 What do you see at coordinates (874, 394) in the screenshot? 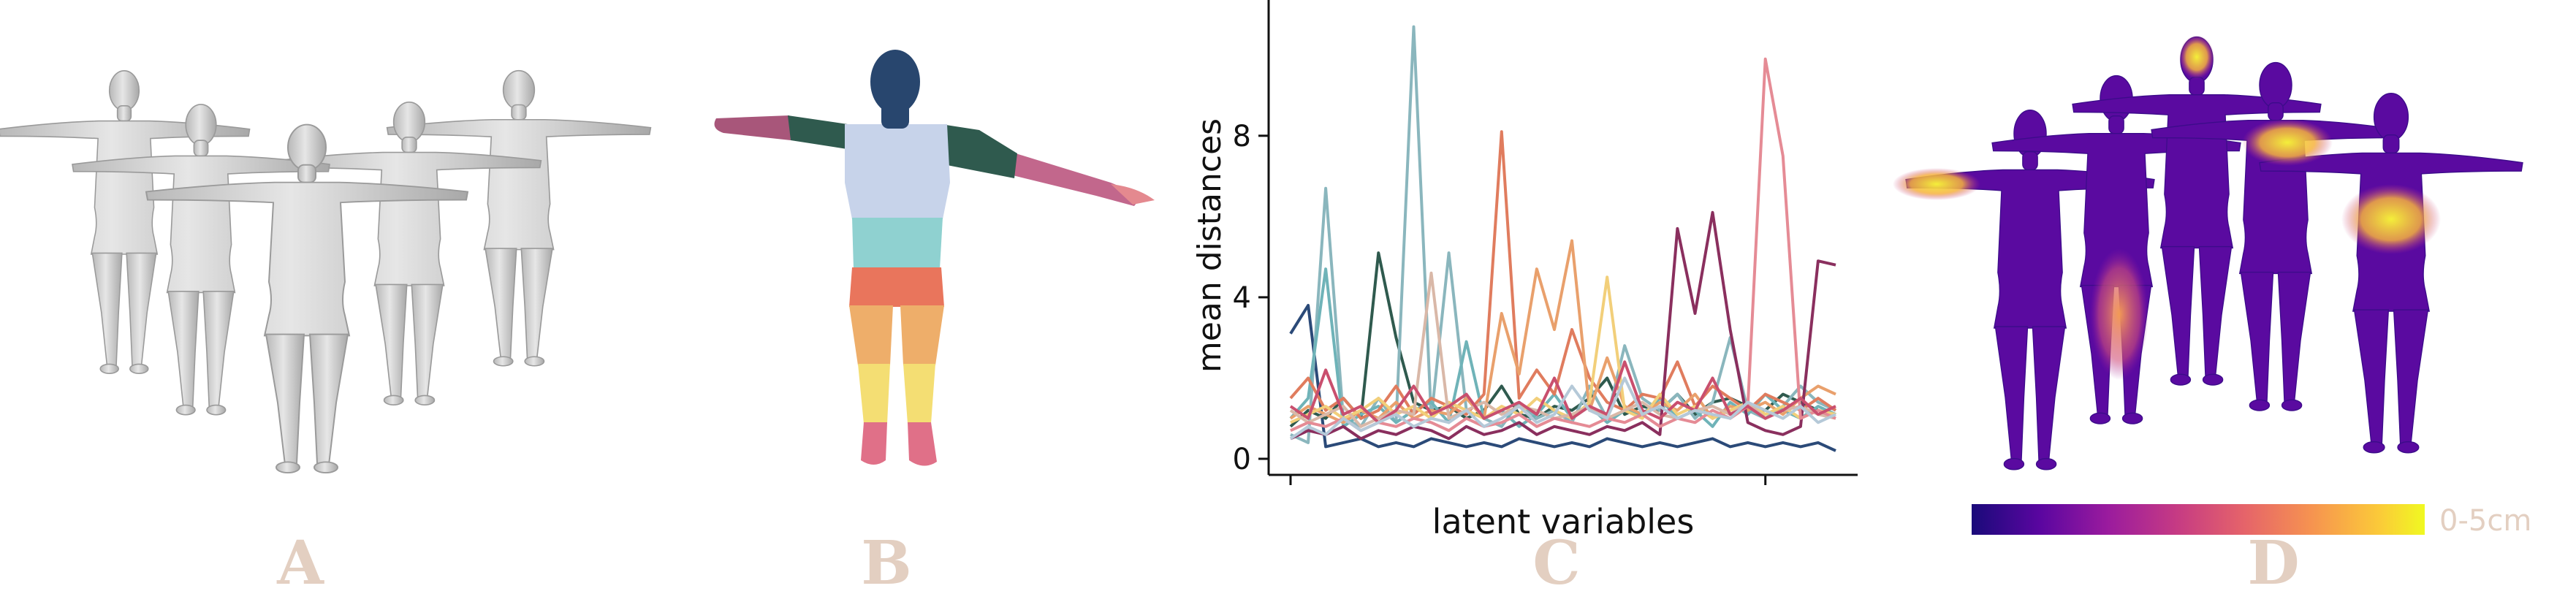
I see `left-shin-part` at bounding box center [874, 394].